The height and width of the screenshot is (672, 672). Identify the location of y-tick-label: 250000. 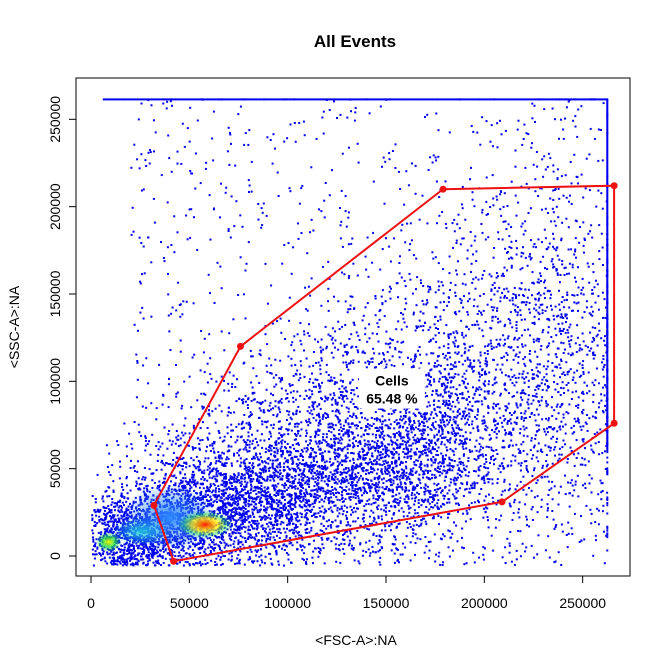
(55, 119).